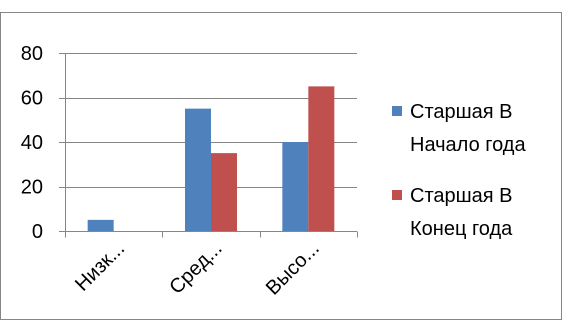  I want to click on legend-label: Конец года, so click(461, 229).